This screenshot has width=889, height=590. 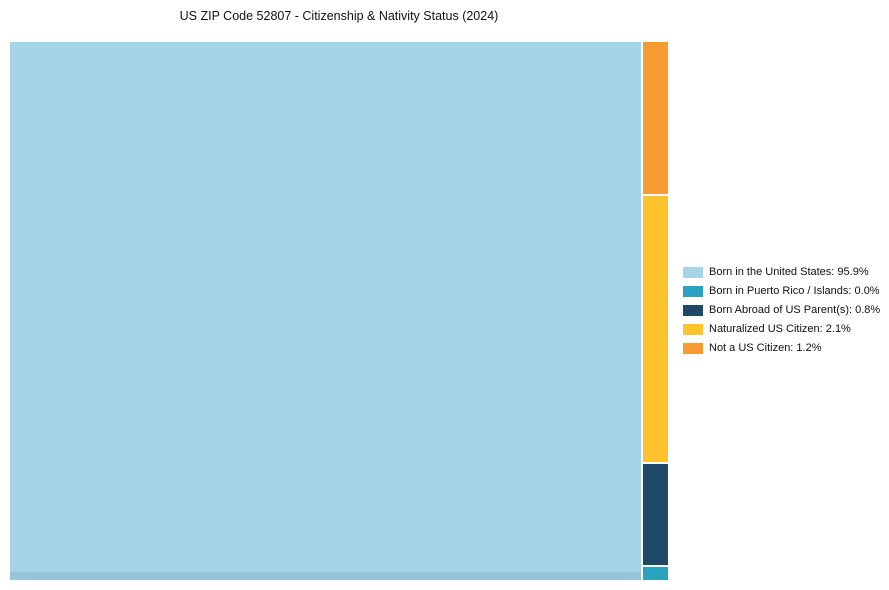 What do you see at coordinates (655, 515) in the screenshot?
I see `treemap-segment-born-abroad-of-us-parent-s` at bounding box center [655, 515].